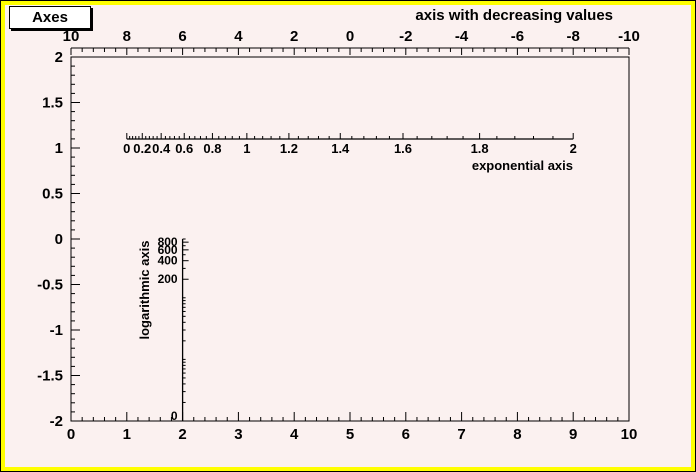 Image resolution: width=696 pixels, height=472 pixels. I want to click on tick-label: 1.6, so click(403, 148).